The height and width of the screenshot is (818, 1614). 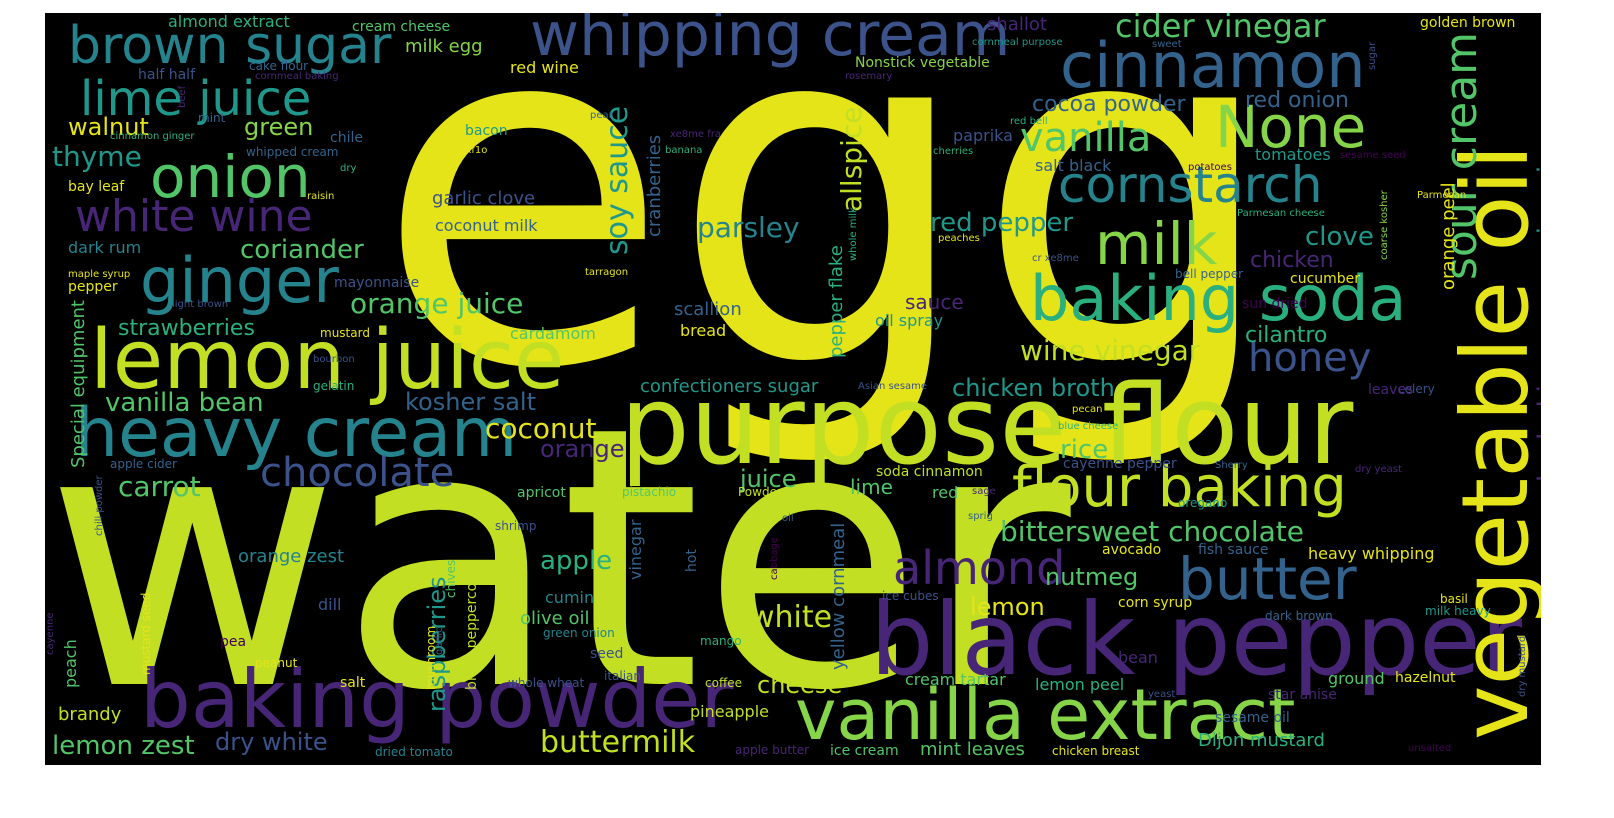 What do you see at coordinates (451, 578) in the screenshot?
I see `word-chives: chives` at bounding box center [451, 578].